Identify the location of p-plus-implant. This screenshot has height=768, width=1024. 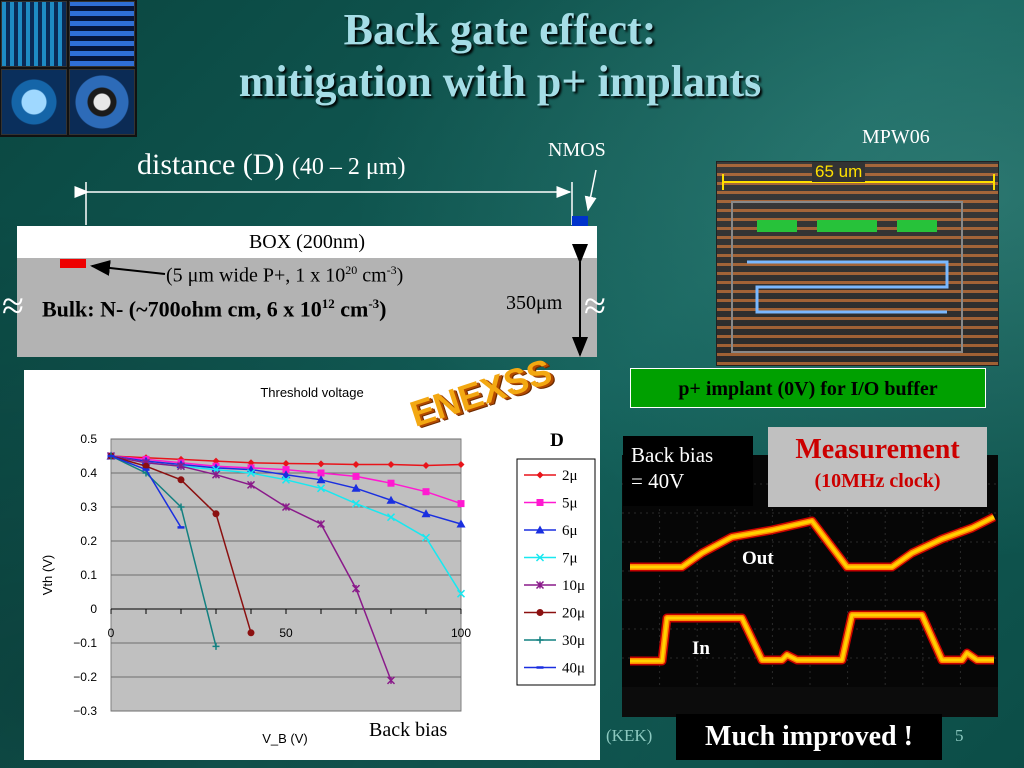
(73, 263).